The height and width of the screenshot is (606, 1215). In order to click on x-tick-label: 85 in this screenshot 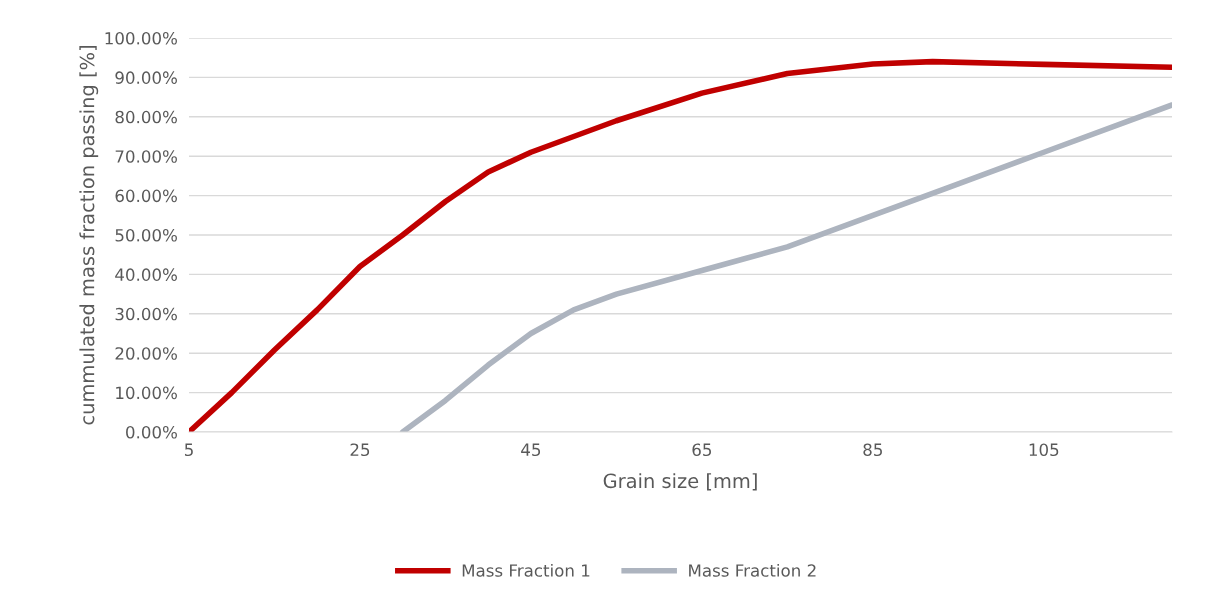, I will do `click(872, 450)`.